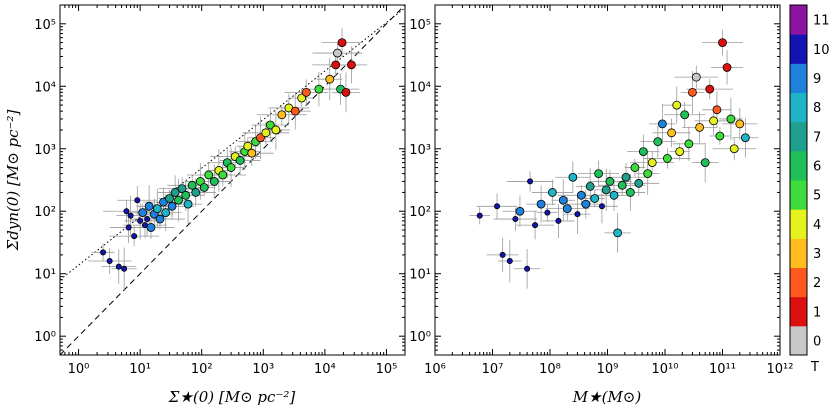  What do you see at coordinates (780, 369) in the screenshot?
I see `x-tick-label: 10¹²` at bounding box center [780, 369].